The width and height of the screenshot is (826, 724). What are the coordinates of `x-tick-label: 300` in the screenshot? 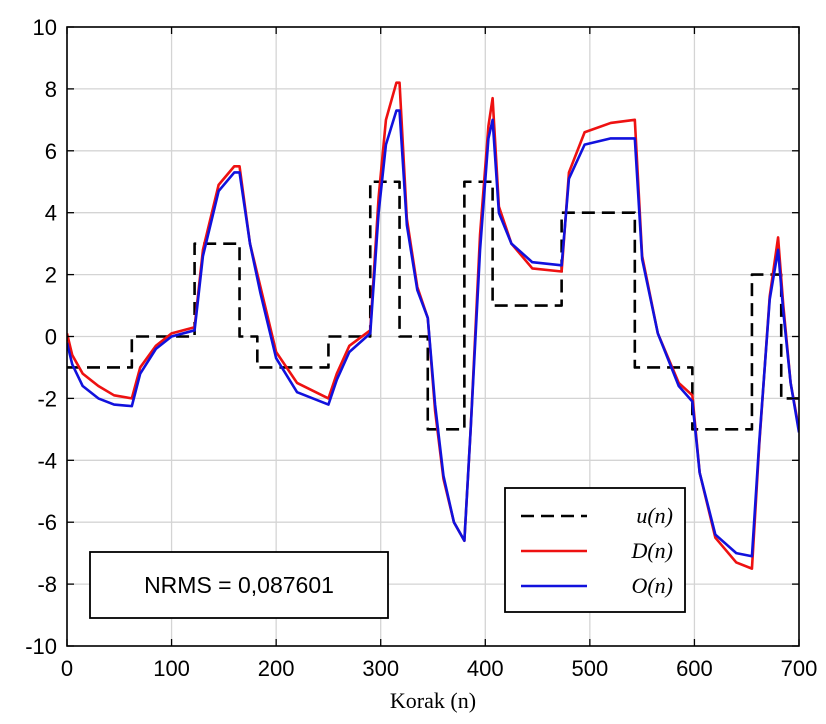 It's located at (380, 668).